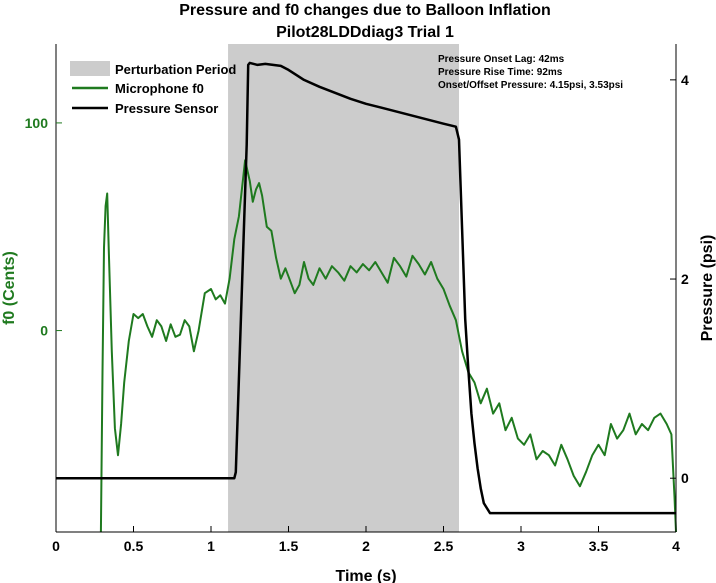  Describe the element at coordinates (685, 478) in the screenshot. I see `y-right-tick-label: 0` at that location.